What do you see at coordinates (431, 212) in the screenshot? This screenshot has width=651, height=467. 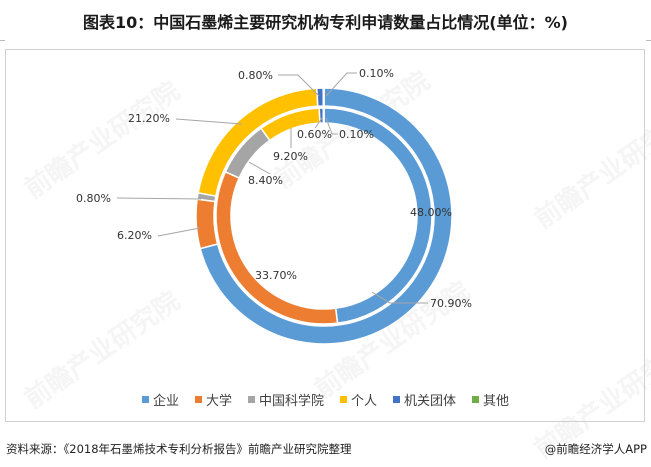 I see `data-label: 48.00%` at bounding box center [431, 212].